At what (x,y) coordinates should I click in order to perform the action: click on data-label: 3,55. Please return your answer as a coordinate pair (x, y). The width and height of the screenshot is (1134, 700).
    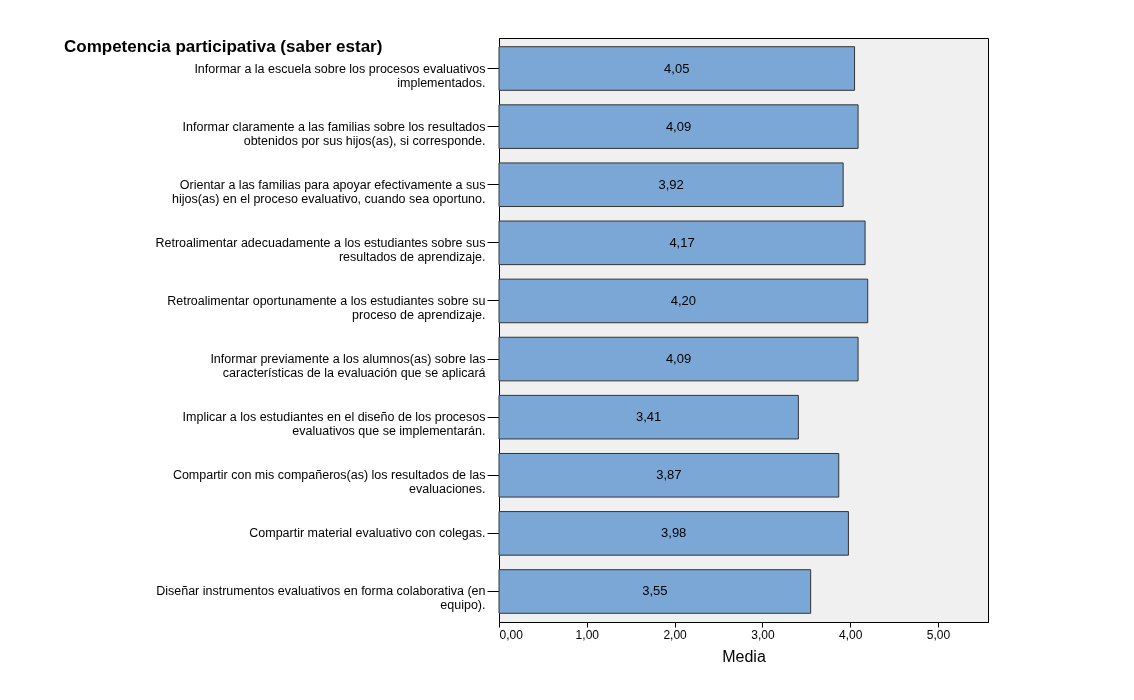
    Looking at the image, I should click on (655, 591).